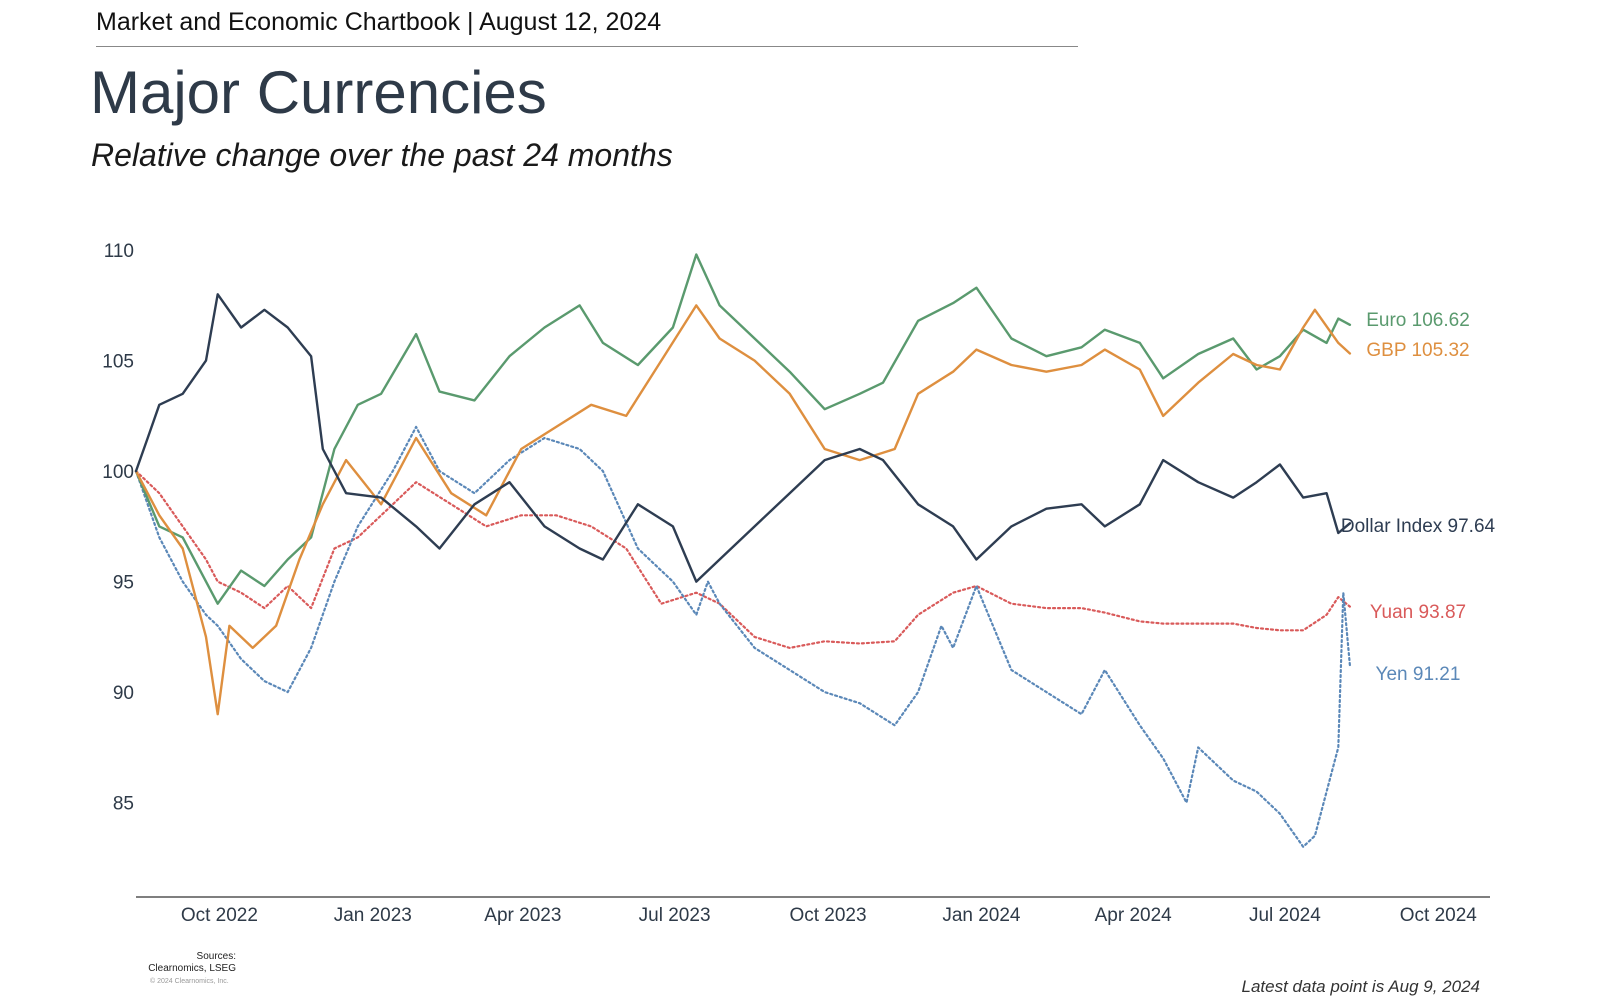 This screenshot has height=1000, width=1600. What do you see at coordinates (522, 915) in the screenshot?
I see `x-tick-label: Apr 2023` at bounding box center [522, 915].